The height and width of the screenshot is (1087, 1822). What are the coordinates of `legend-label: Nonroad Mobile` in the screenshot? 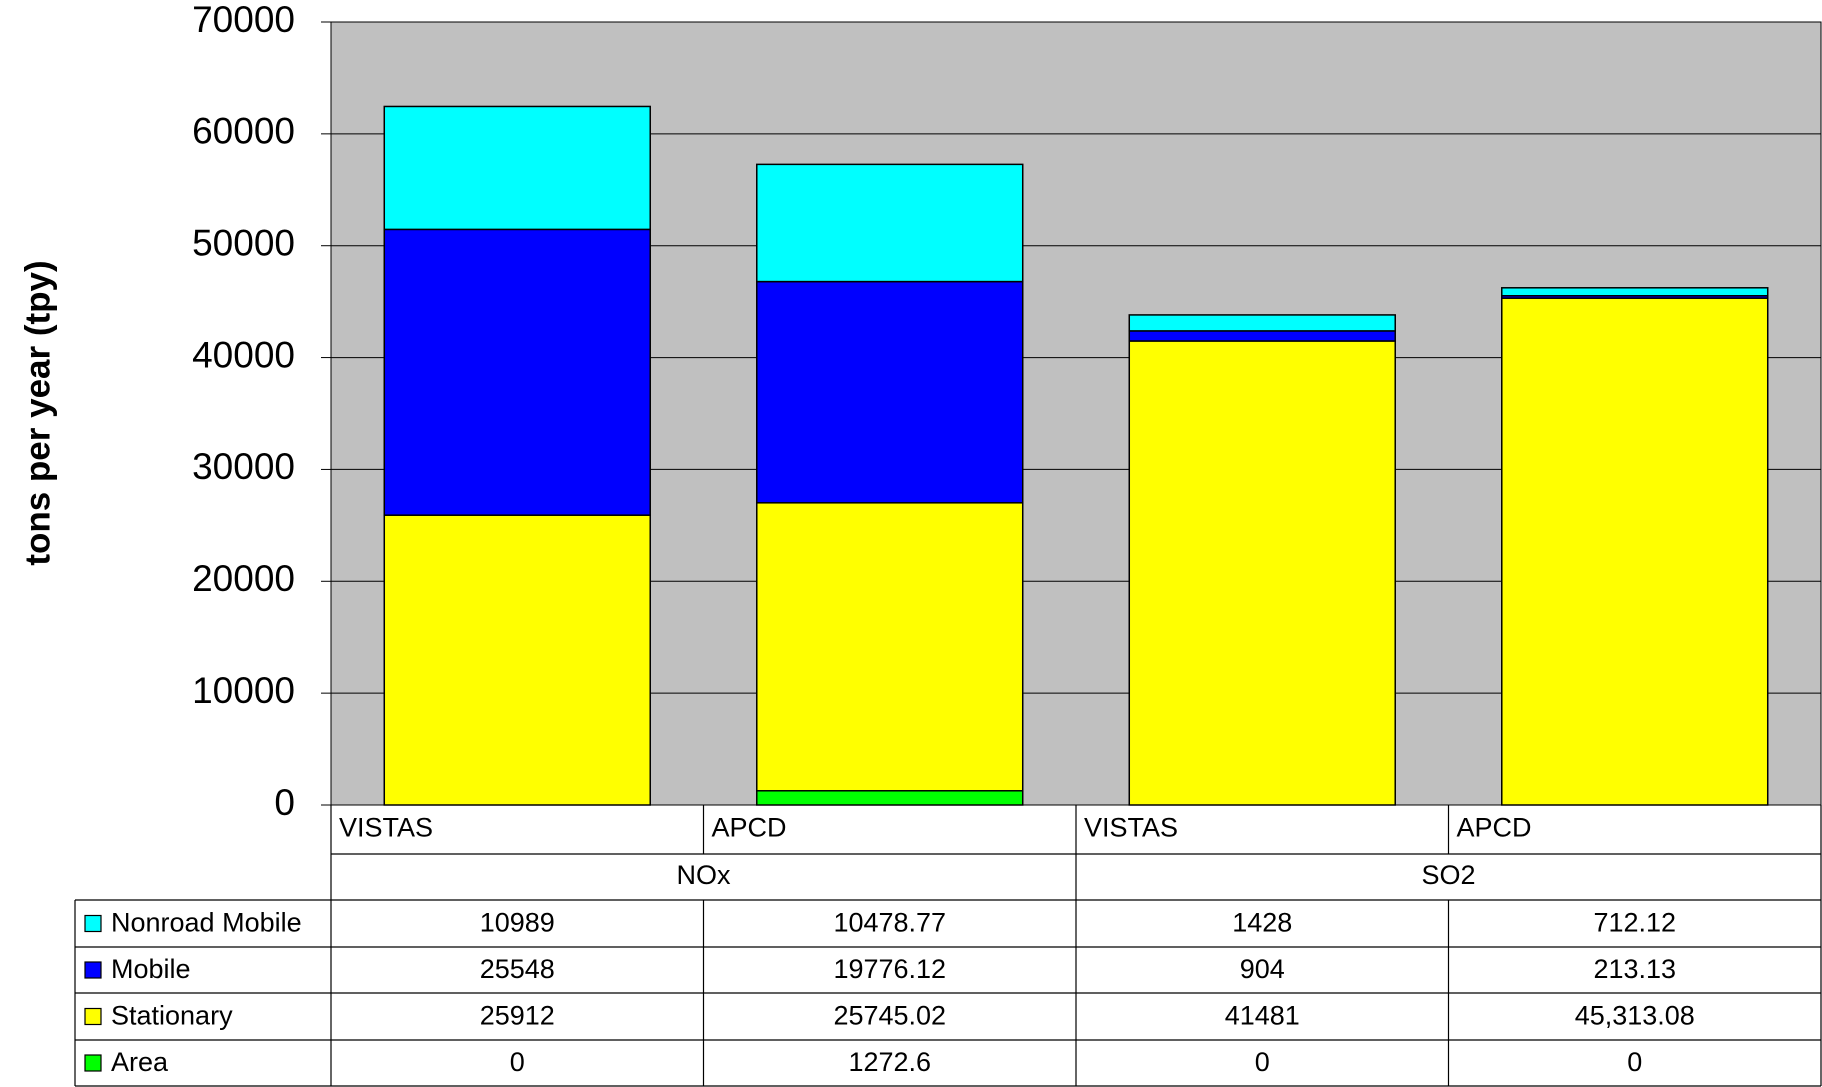 It's located at (206, 923).